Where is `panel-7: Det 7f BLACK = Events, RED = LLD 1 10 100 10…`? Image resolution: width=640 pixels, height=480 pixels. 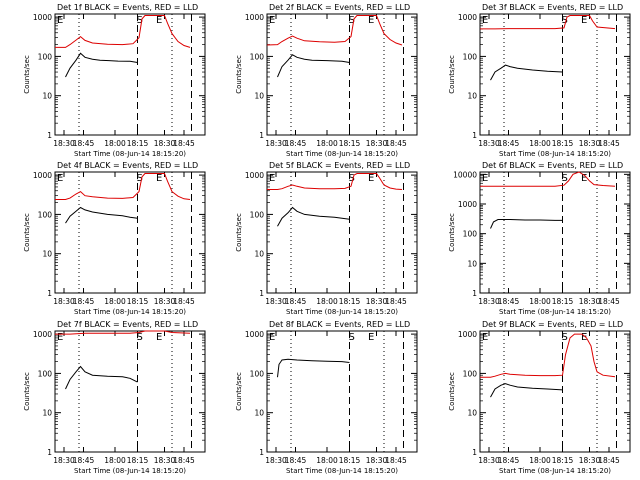
panel-7: Det 7f BLACK = Events, RED = LLD 1 10 100 10… is located at coordinates (114, 397).